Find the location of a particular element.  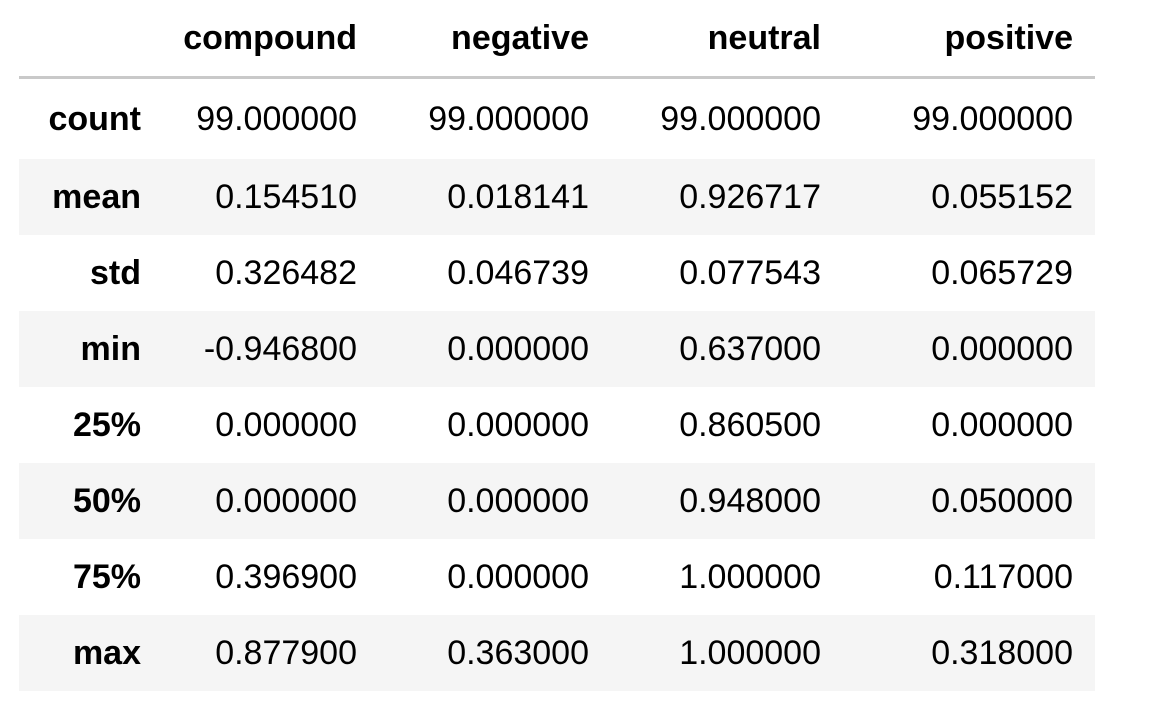

cell-positive: 0.065729 is located at coordinates (1002, 272).